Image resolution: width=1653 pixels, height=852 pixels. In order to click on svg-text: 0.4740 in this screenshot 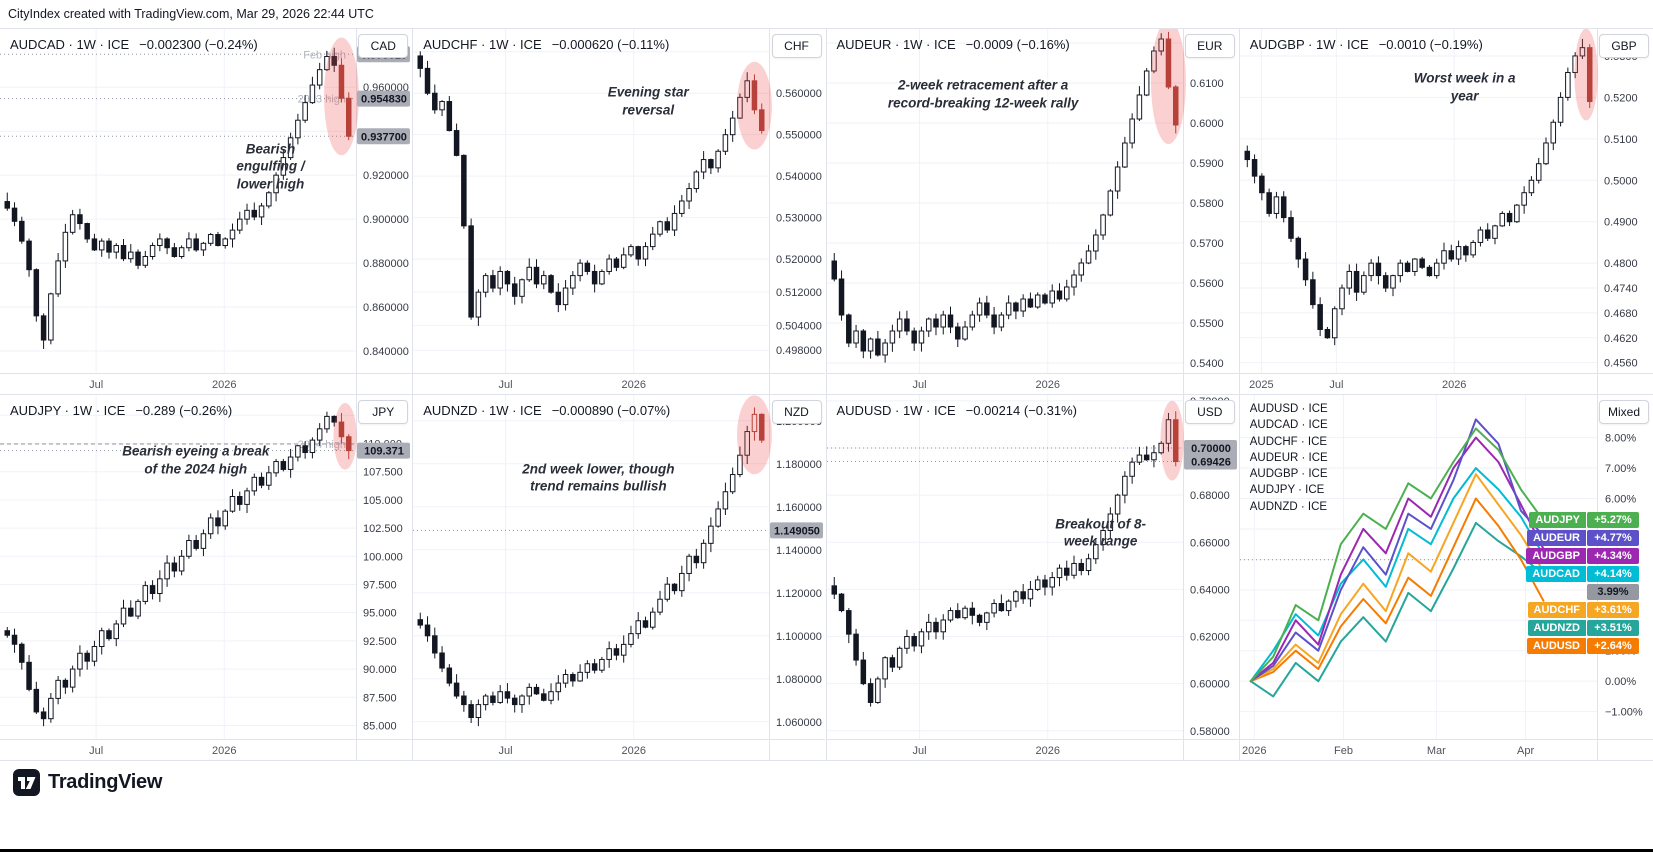, I will do `click(1621, 289)`.